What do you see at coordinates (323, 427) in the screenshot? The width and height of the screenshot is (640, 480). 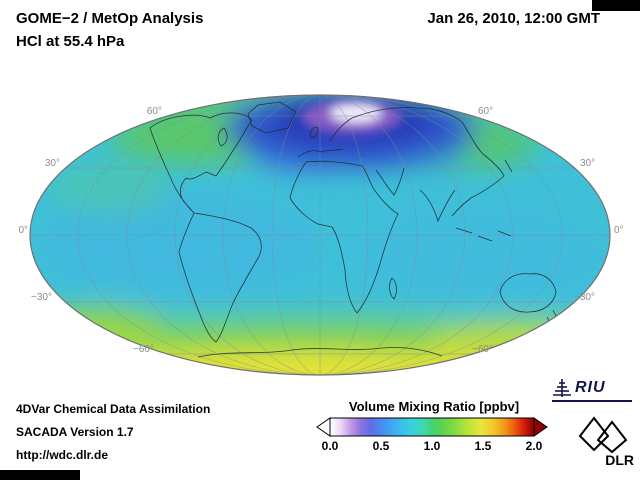 I see `colorbar-left-arrow` at bounding box center [323, 427].